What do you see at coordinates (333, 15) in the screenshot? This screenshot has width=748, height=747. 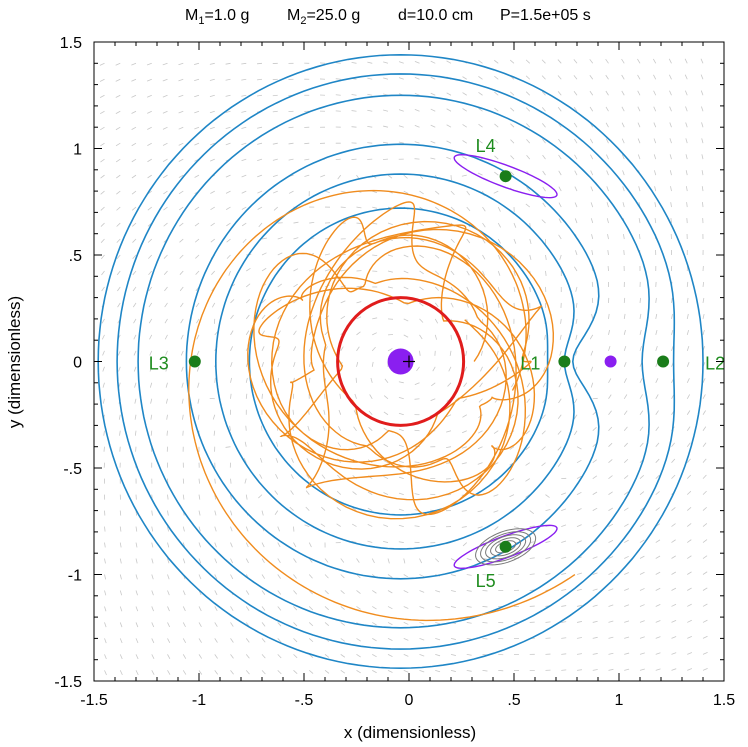 I see `m2-rest: =25.0 g` at bounding box center [333, 15].